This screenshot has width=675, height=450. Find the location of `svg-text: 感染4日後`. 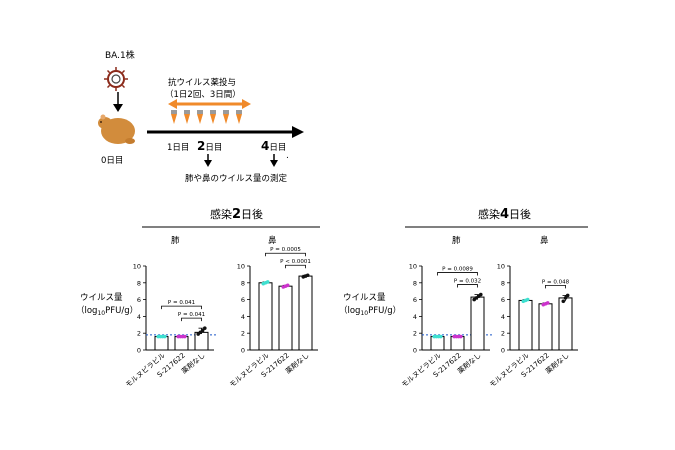

svg-text: 感染4日後 is located at coordinates (504, 214).